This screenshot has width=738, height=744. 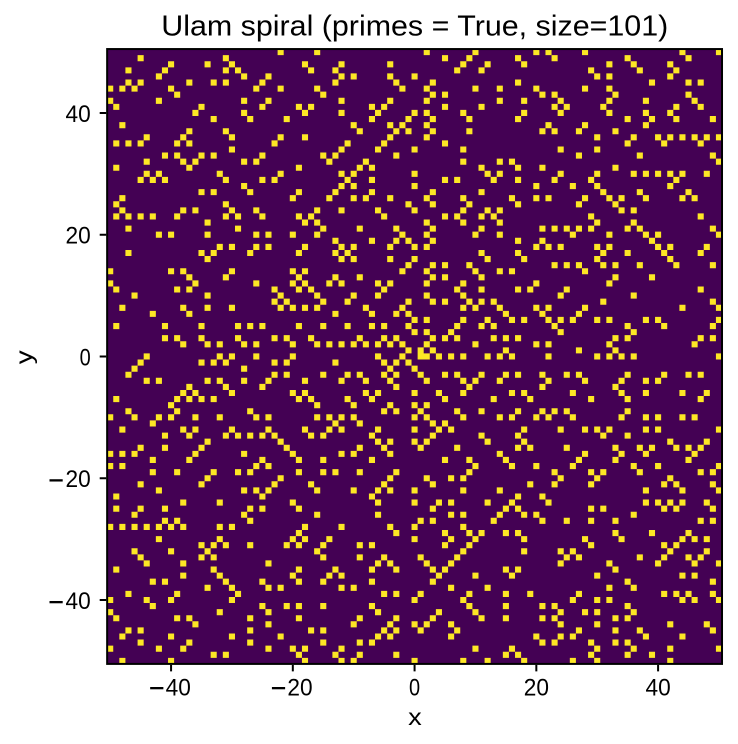 What do you see at coordinates (415, 717) in the screenshot?
I see `svg-text: x` at bounding box center [415, 717].